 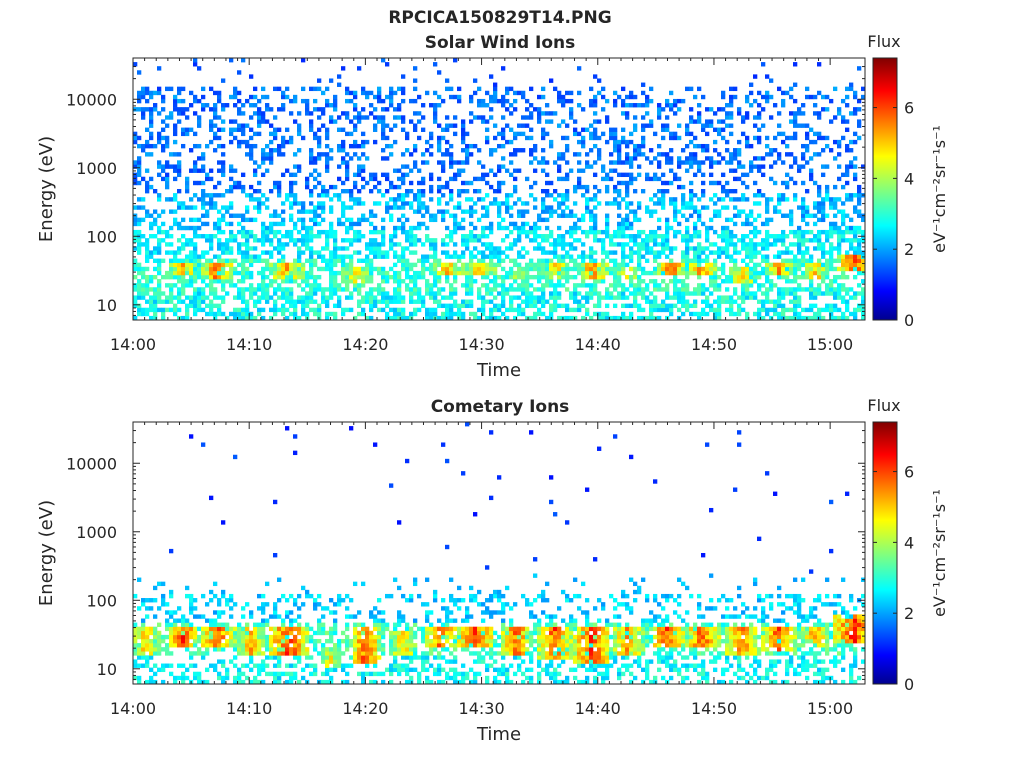 What do you see at coordinates (714, 344) in the screenshot?
I see `x-tick-label: 14:50` at bounding box center [714, 344].